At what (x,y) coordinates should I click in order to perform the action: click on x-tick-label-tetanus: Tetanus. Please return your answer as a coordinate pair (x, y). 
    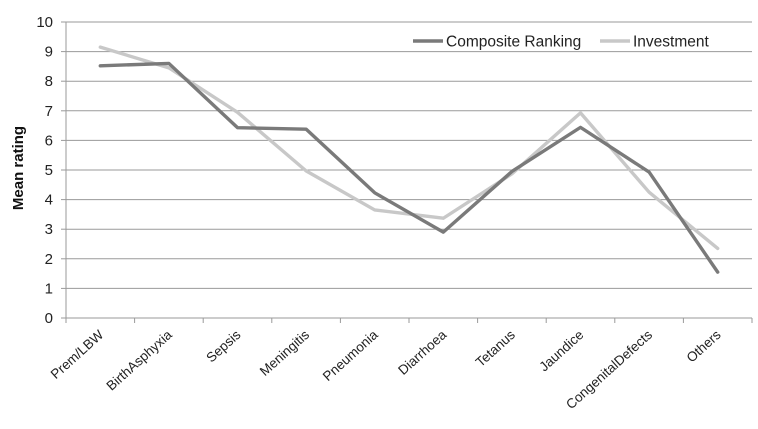
    Looking at the image, I should click on (495, 348).